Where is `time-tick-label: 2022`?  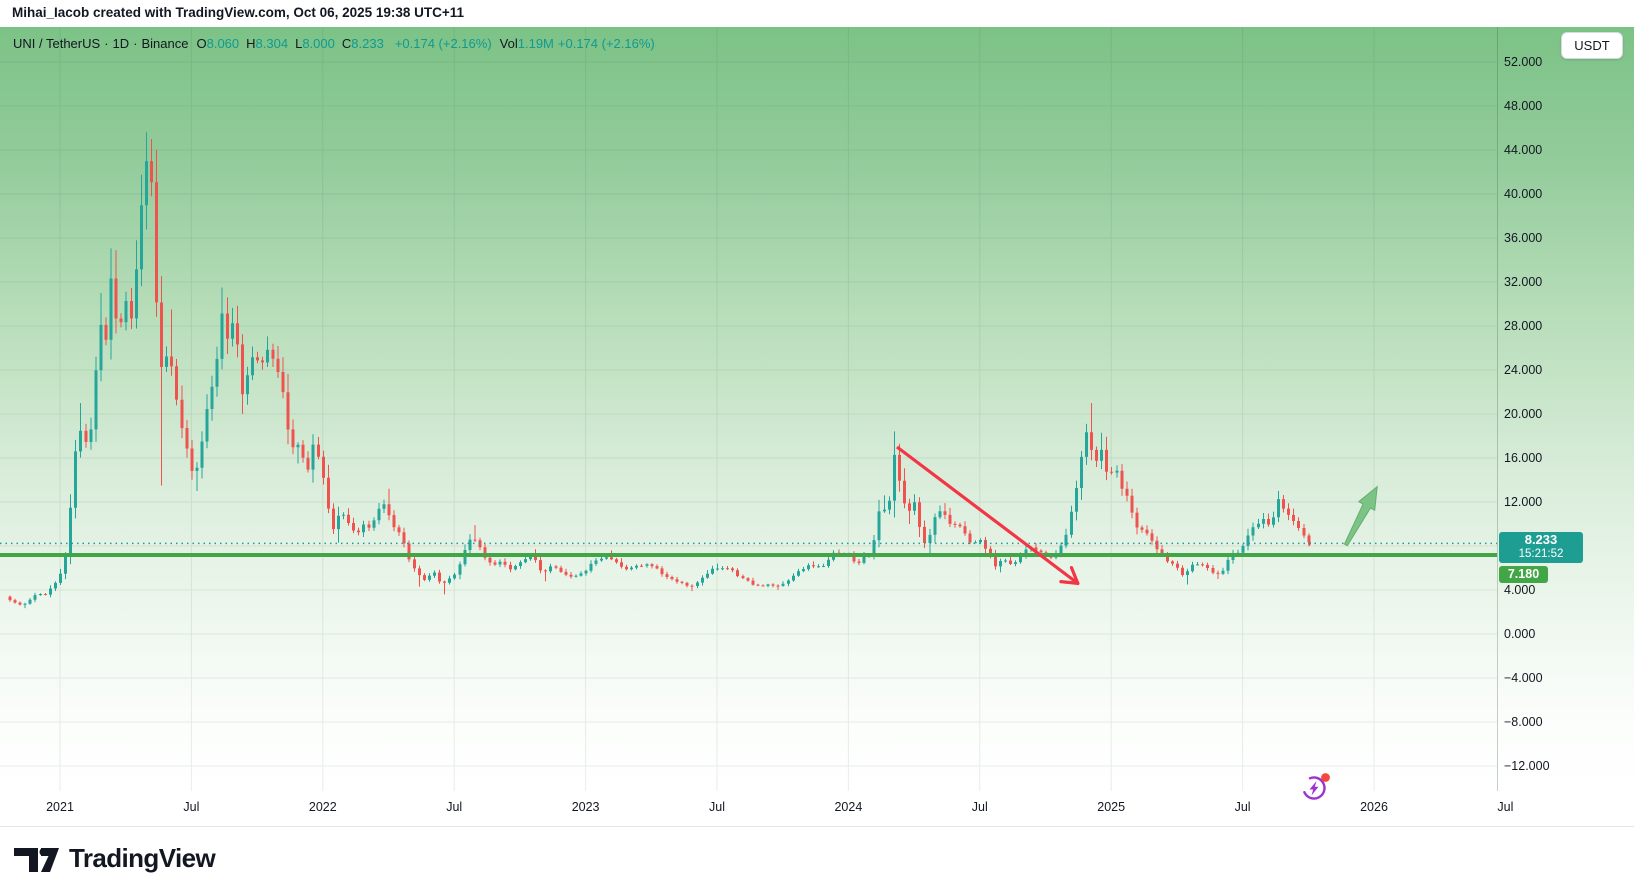 time-tick-label: 2022 is located at coordinates (322, 807).